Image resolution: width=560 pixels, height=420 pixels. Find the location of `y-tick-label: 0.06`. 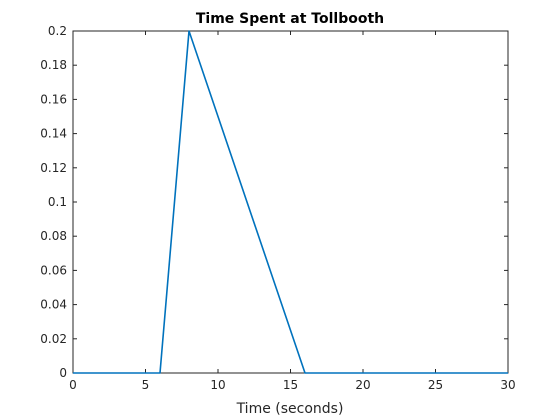

y-tick-label: 0.06 is located at coordinates (53, 270).